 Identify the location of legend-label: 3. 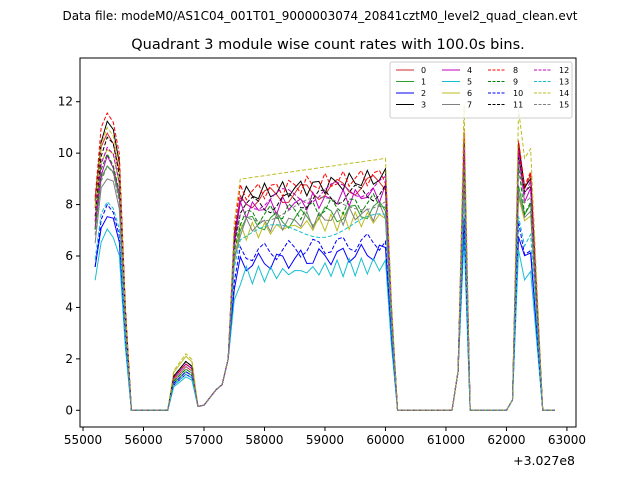
(423, 105).